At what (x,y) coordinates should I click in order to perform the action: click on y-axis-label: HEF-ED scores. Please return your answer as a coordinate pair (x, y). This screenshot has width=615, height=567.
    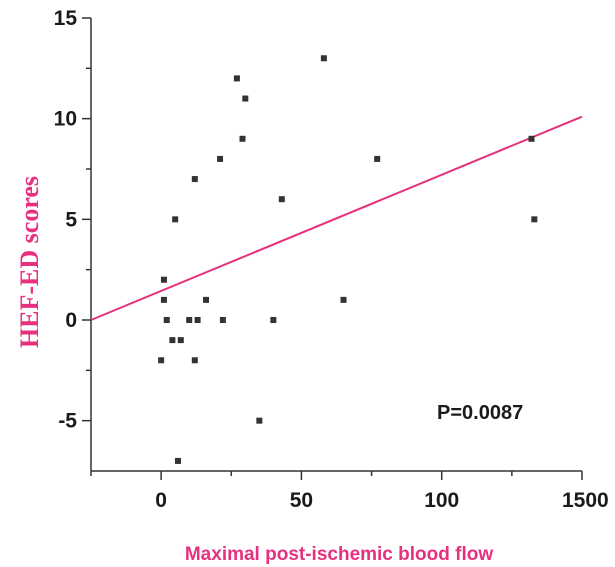
    Looking at the image, I should click on (29, 262).